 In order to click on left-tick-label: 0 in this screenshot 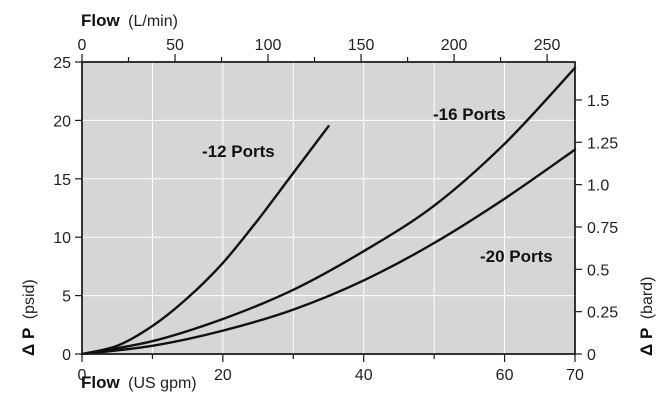, I will do `click(66, 355)`.